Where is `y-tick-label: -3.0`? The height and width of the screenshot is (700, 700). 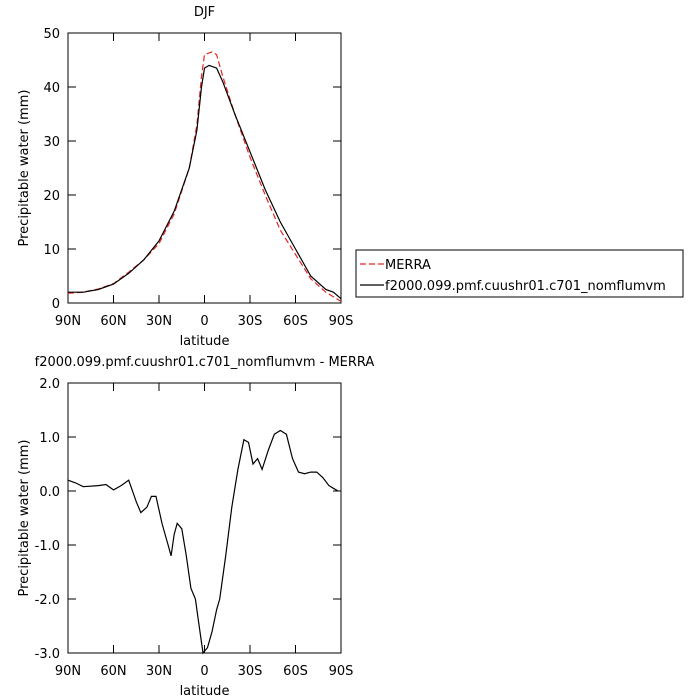 y-tick-label: -3.0 is located at coordinates (47, 654).